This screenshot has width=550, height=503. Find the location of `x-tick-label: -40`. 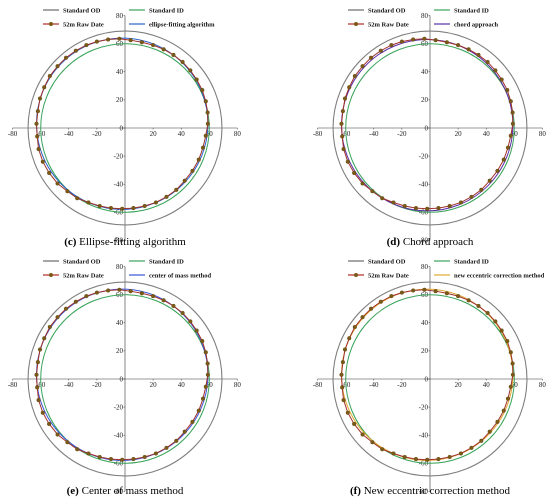

x-tick-label: -40 is located at coordinates (69, 385).